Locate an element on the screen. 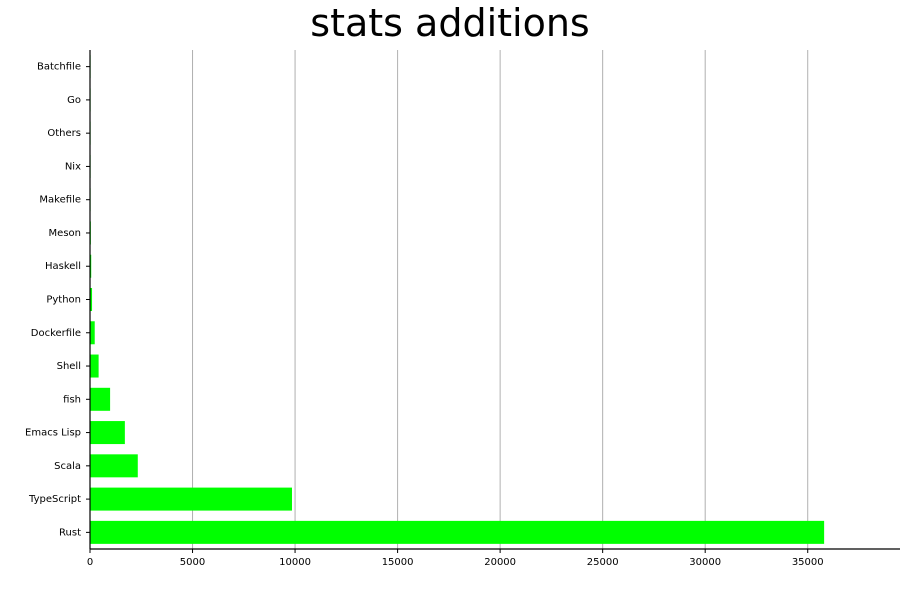 The image size is (900, 600). x-tick-label: 0 is located at coordinates (90, 562).